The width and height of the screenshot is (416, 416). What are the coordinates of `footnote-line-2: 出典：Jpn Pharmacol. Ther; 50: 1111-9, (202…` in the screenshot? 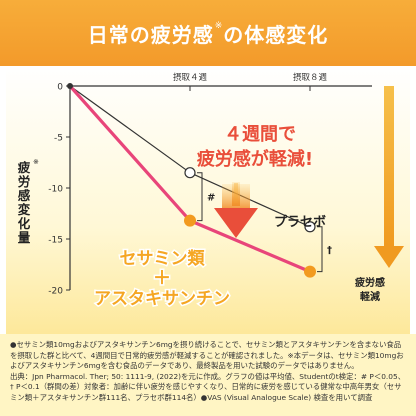 It's located at (208, 386).